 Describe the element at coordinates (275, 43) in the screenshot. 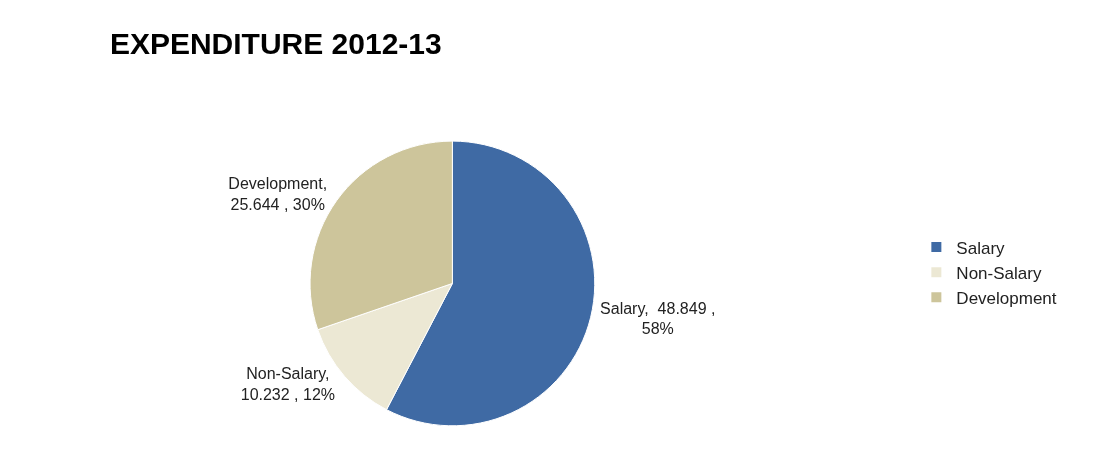

I see `chart-title: EXPENDITURE 2012-13` at that location.